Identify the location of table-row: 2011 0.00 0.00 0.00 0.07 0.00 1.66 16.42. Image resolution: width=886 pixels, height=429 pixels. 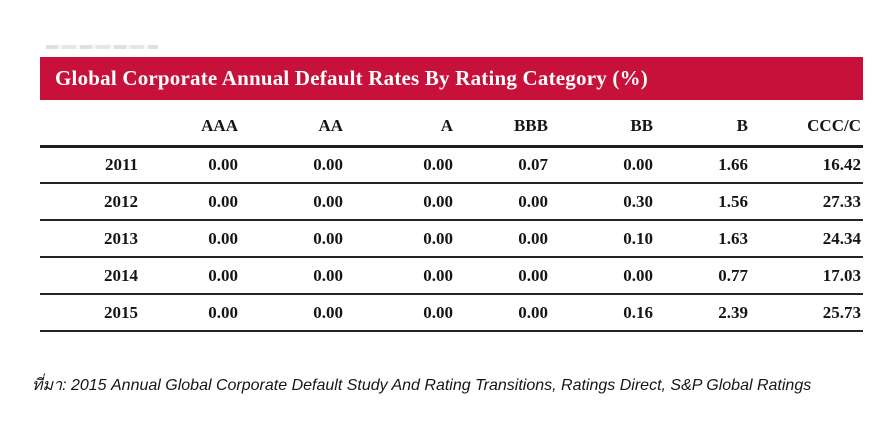
(451, 165).